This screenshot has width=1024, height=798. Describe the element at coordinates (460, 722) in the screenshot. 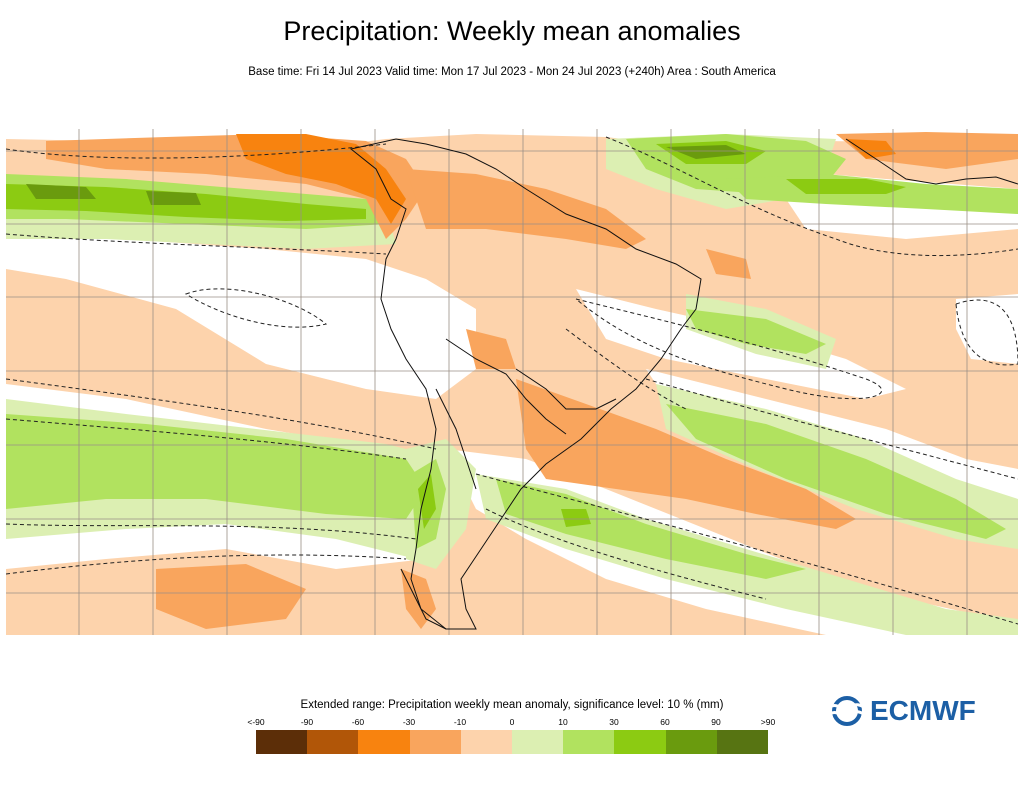

I see `legend-label: -10` at that location.